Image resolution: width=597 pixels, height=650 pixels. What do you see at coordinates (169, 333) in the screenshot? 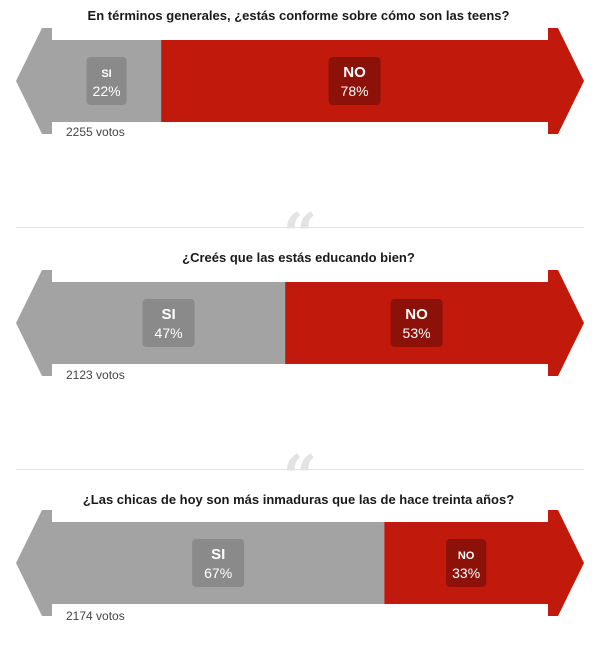
I see `value-label: 47%` at bounding box center [169, 333].